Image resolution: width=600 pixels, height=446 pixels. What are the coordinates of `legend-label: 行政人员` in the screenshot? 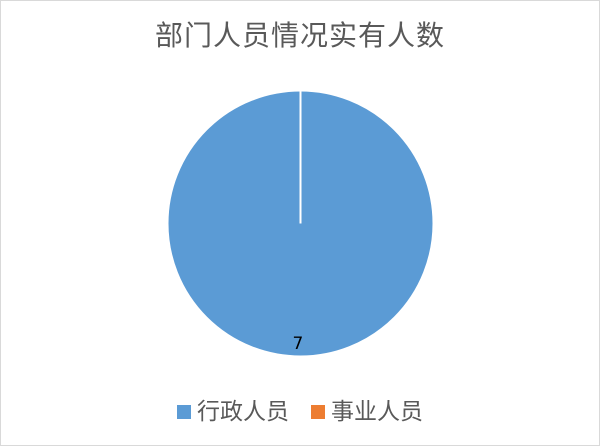 It's located at (243, 412).